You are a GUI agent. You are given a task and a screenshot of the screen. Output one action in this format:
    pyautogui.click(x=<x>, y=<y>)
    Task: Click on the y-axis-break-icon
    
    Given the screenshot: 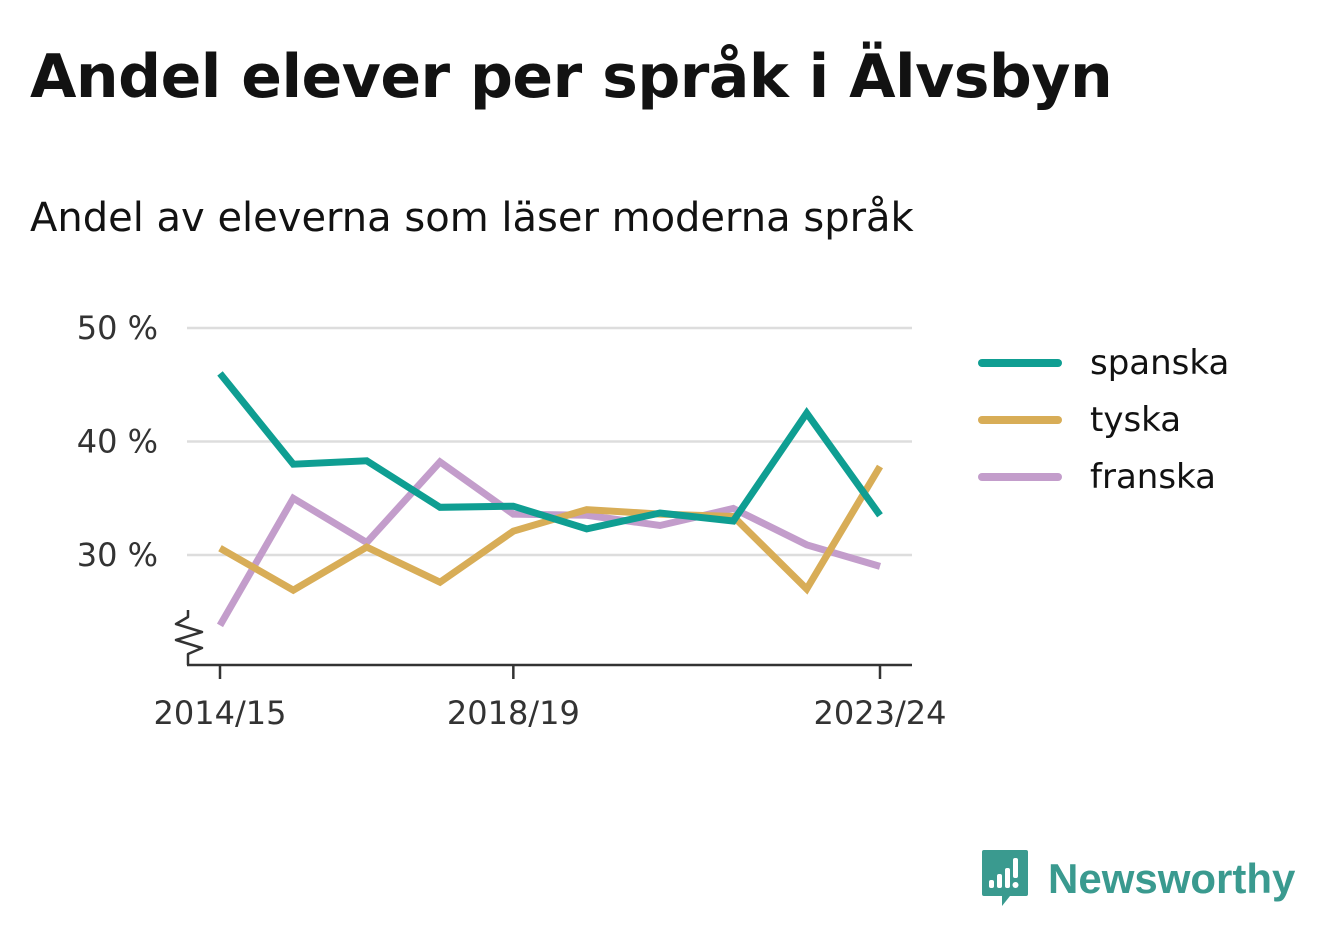 What is the action you would take?
    pyautogui.click(x=189, y=637)
    